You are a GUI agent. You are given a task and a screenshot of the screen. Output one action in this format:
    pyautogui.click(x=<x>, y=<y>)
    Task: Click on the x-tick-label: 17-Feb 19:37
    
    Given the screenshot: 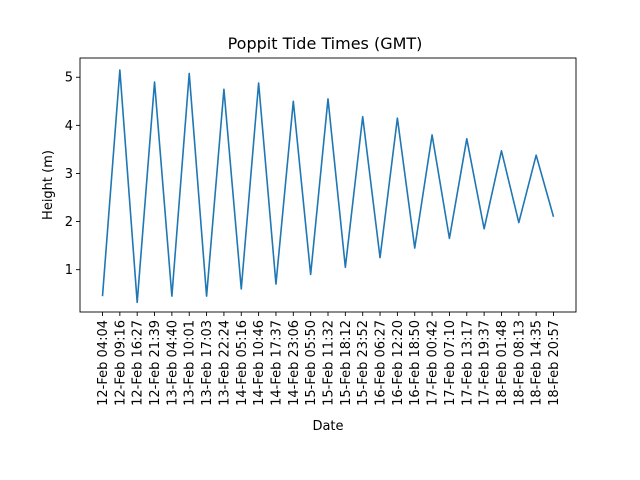 What is the action you would take?
    pyautogui.click(x=485, y=363)
    